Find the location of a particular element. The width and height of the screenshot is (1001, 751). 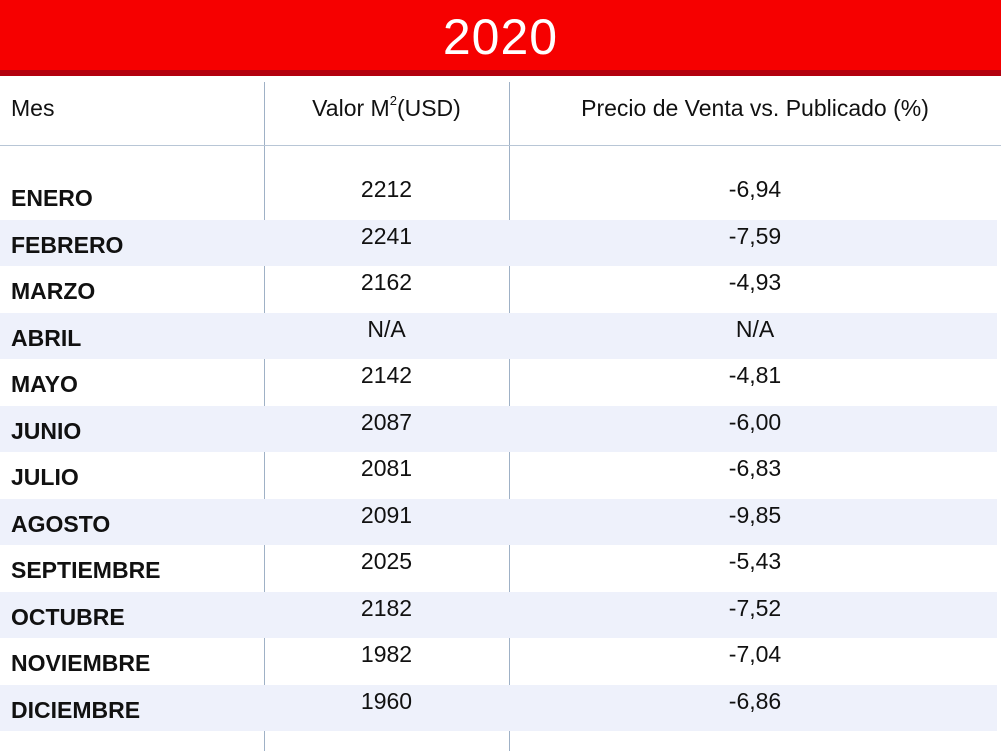

table-row: DICIEMBRE 1960 -6,86 is located at coordinates (498, 707).